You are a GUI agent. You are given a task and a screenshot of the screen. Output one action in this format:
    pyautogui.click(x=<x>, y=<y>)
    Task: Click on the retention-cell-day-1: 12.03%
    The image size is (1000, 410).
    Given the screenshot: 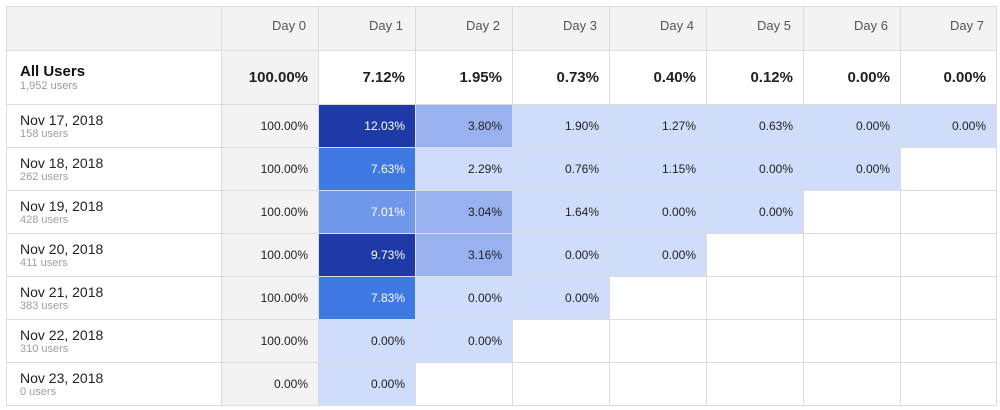 What is the action you would take?
    pyautogui.click(x=367, y=126)
    